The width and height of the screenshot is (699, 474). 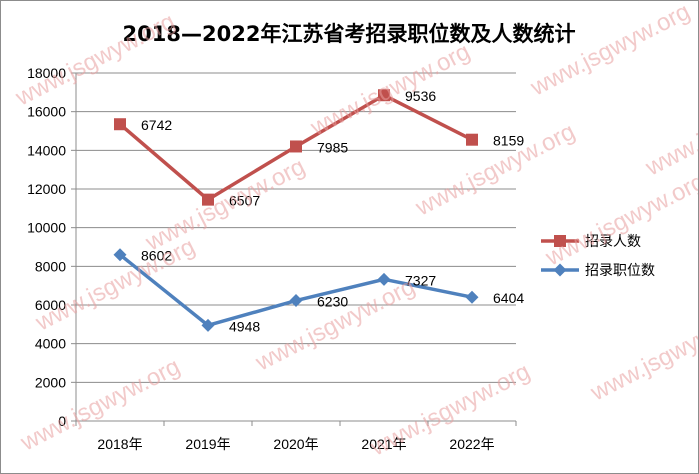 What do you see at coordinates (46, 228) in the screenshot?
I see `y-tick-label: 10000` at bounding box center [46, 228].